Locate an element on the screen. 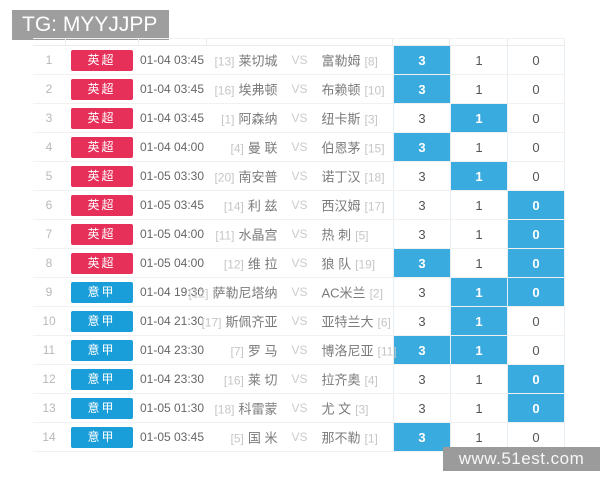 The image size is (600, 480). home-rank: [1] is located at coordinates (228, 119).